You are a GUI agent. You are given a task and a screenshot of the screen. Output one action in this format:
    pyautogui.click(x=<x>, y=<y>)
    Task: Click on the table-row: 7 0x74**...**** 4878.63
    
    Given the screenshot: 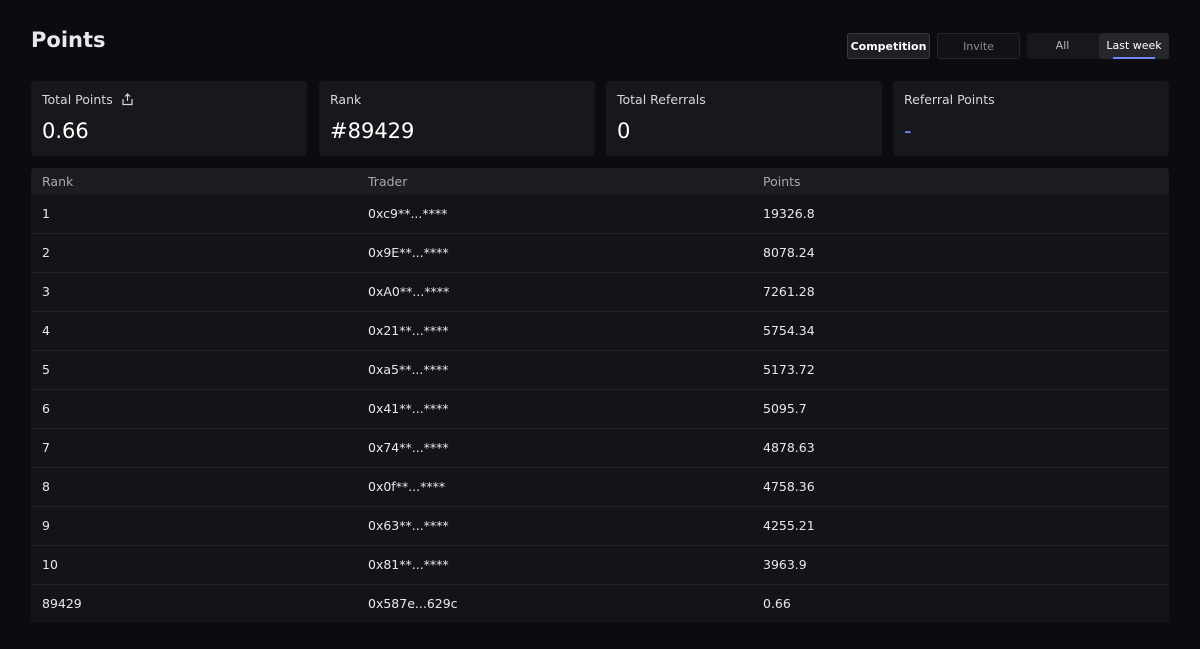 What is the action you would take?
    pyautogui.click(x=600, y=447)
    